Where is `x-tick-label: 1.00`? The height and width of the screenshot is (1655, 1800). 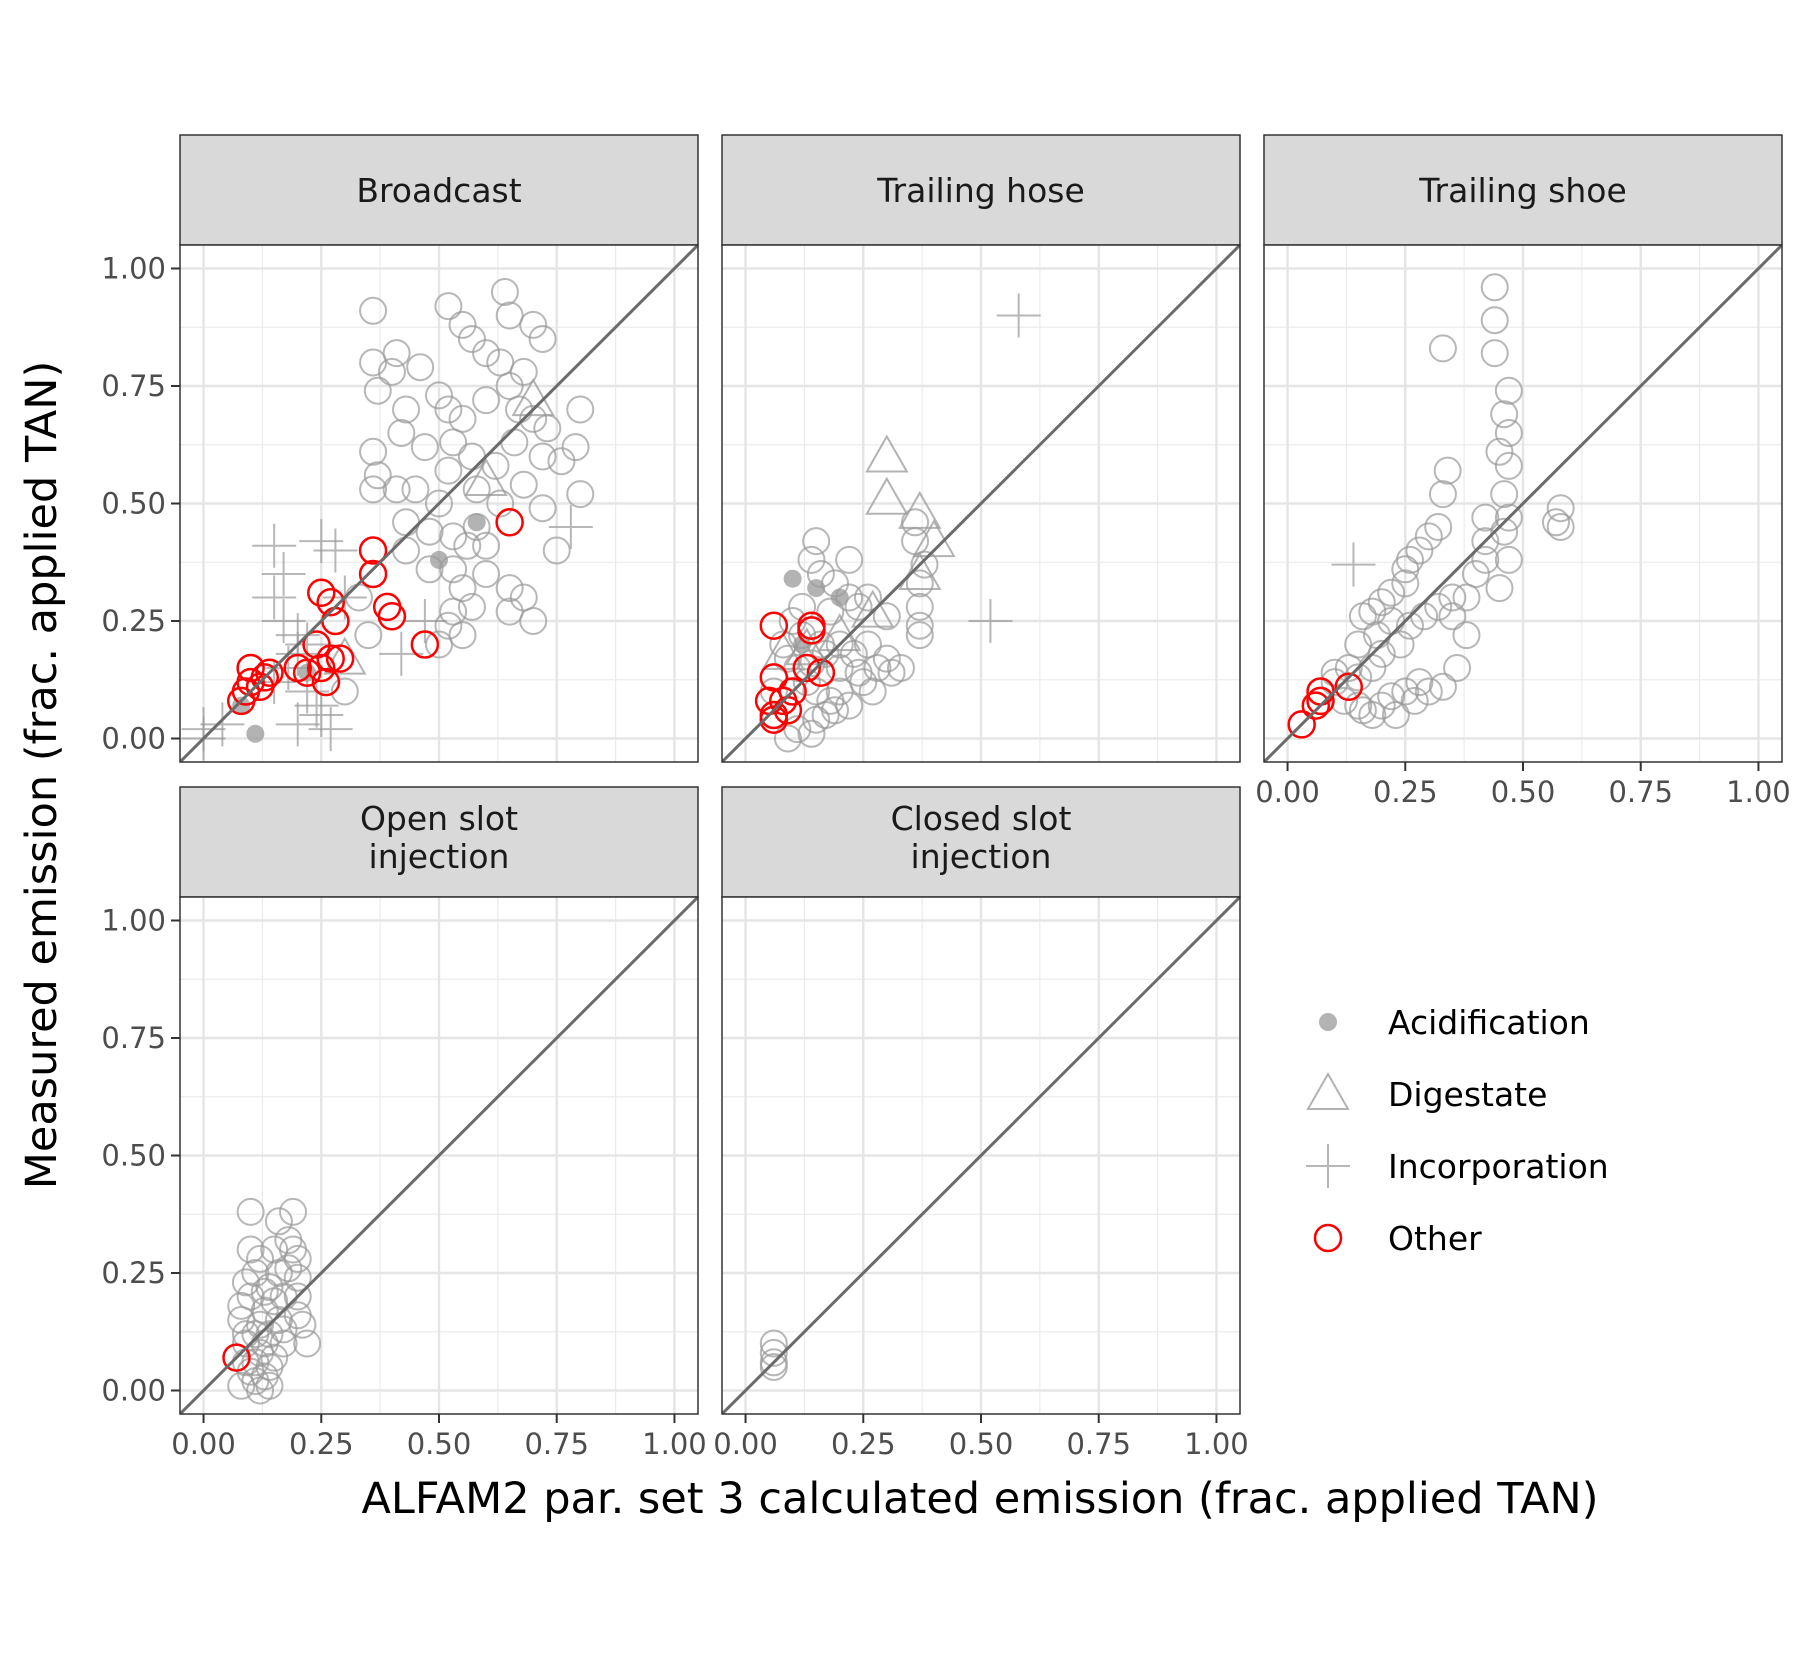
x-tick-label: 1.00 is located at coordinates (1758, 792).